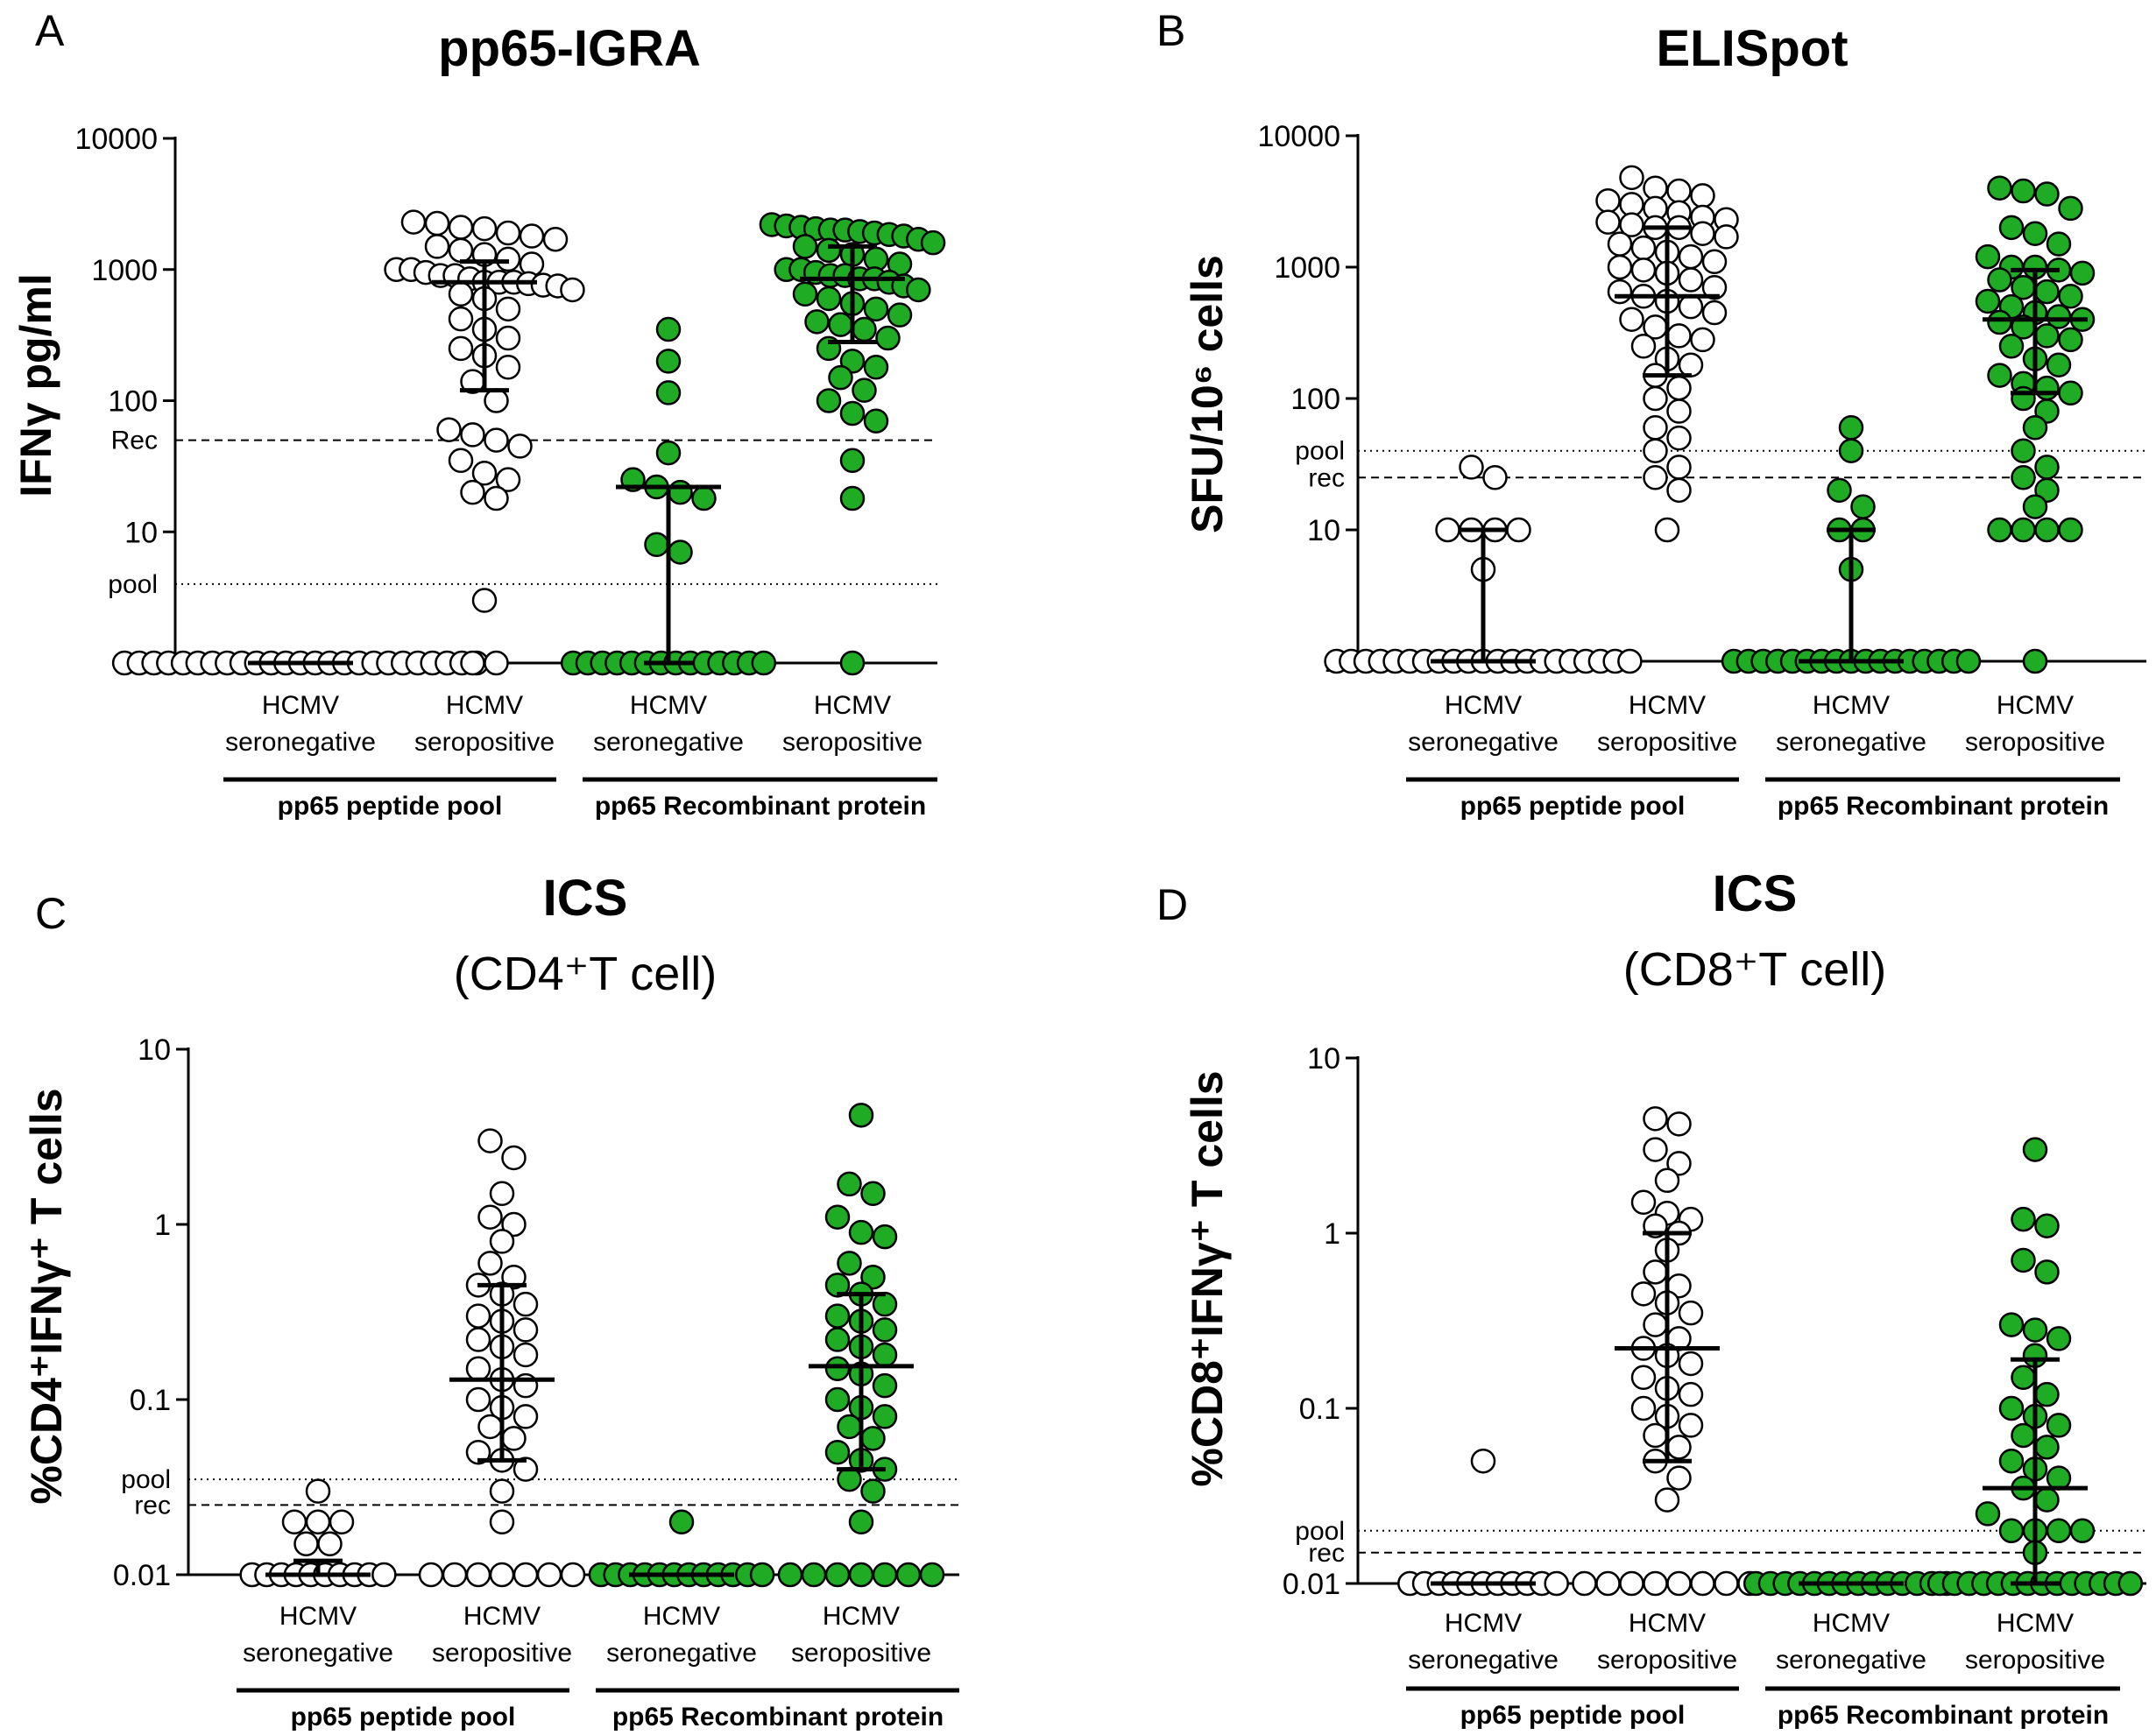  What do you see at coordinates (502, 1635) in the screenshot?
I see `panel-c-category-label: HCMV seropositive` at bounding box center [502, 1635].